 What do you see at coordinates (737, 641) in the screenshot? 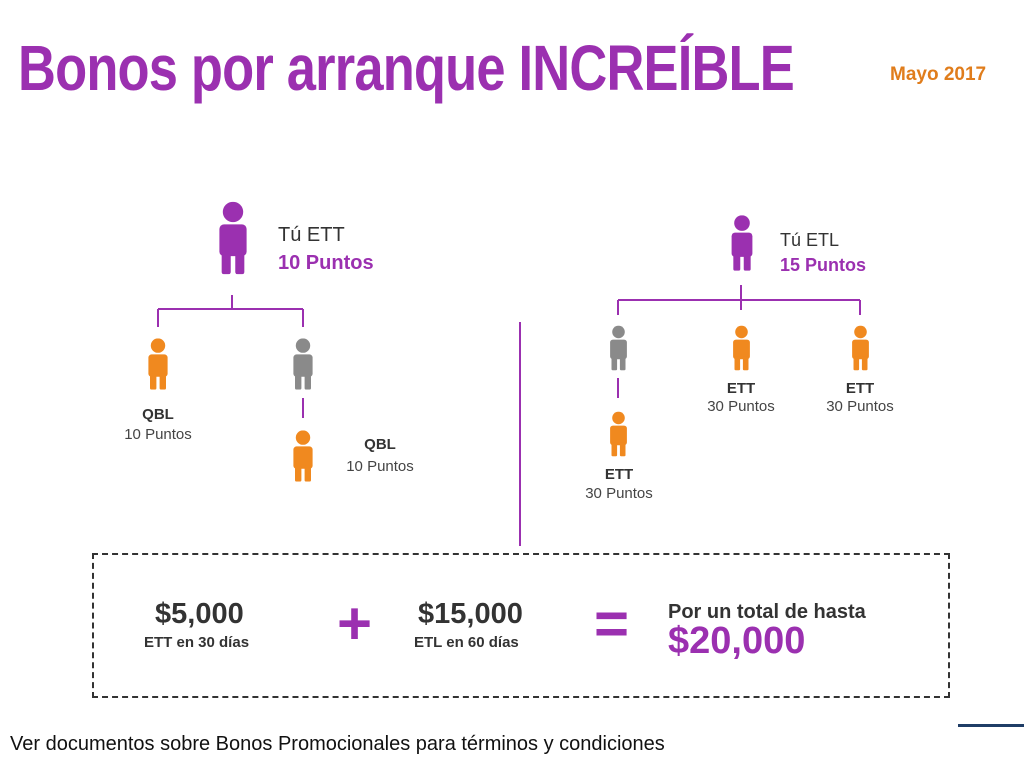
I see `total-amount: $20,000` at bounding box center [737, 641].